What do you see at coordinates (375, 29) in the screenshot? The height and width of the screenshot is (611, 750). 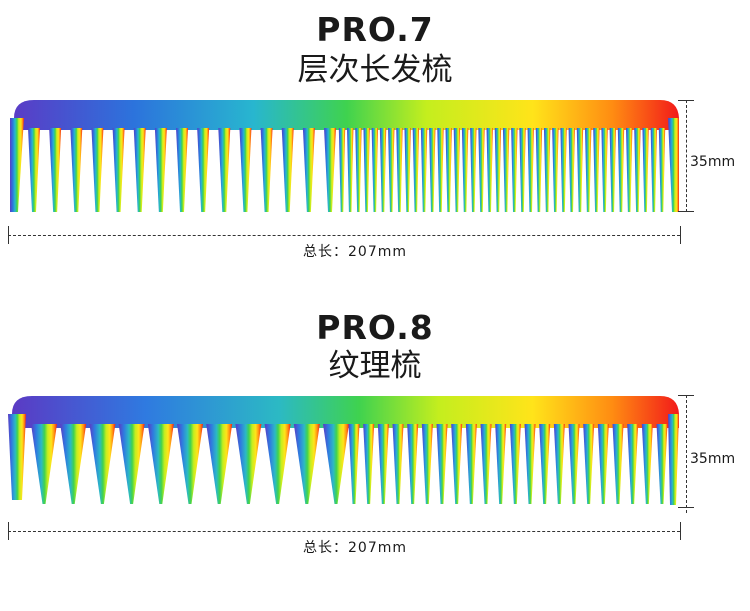 I see `product-model: PRO.7` at bounding box center [375, 29].